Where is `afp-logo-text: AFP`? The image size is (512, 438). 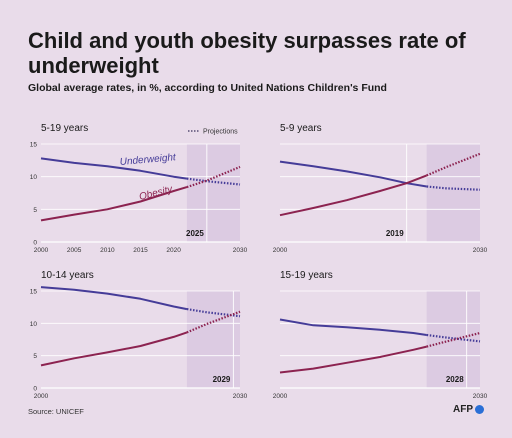
afp-logo-text: AFP is located at coordinates (463, 409).